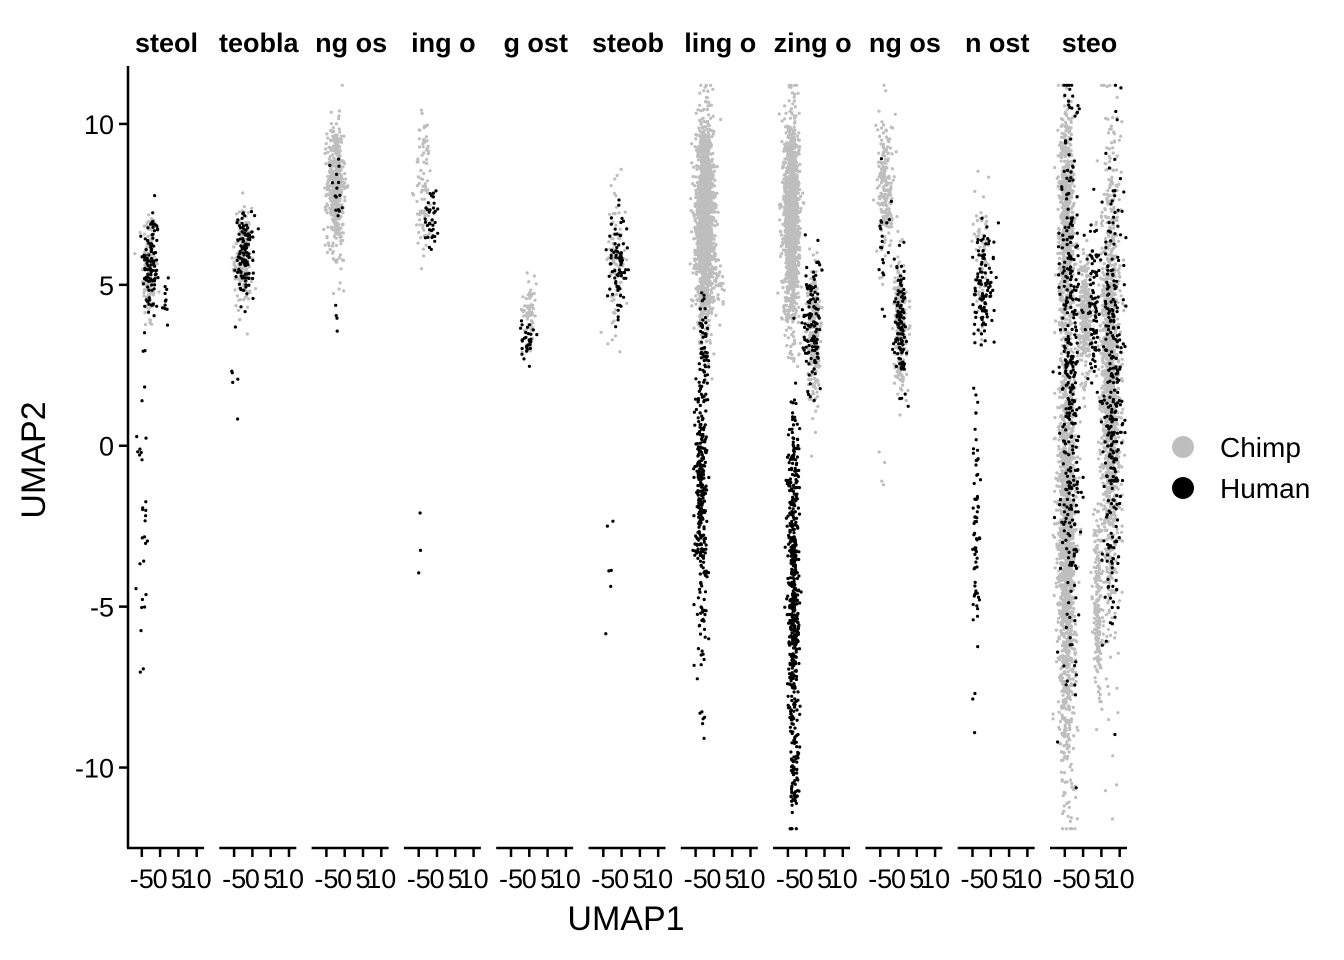 The height and width of the screenshot is (960, 1344). What do you see at coordinates (446, 870) in the screenshot?
I see `x-axis: -50 510` at bounding box center [446, 870].